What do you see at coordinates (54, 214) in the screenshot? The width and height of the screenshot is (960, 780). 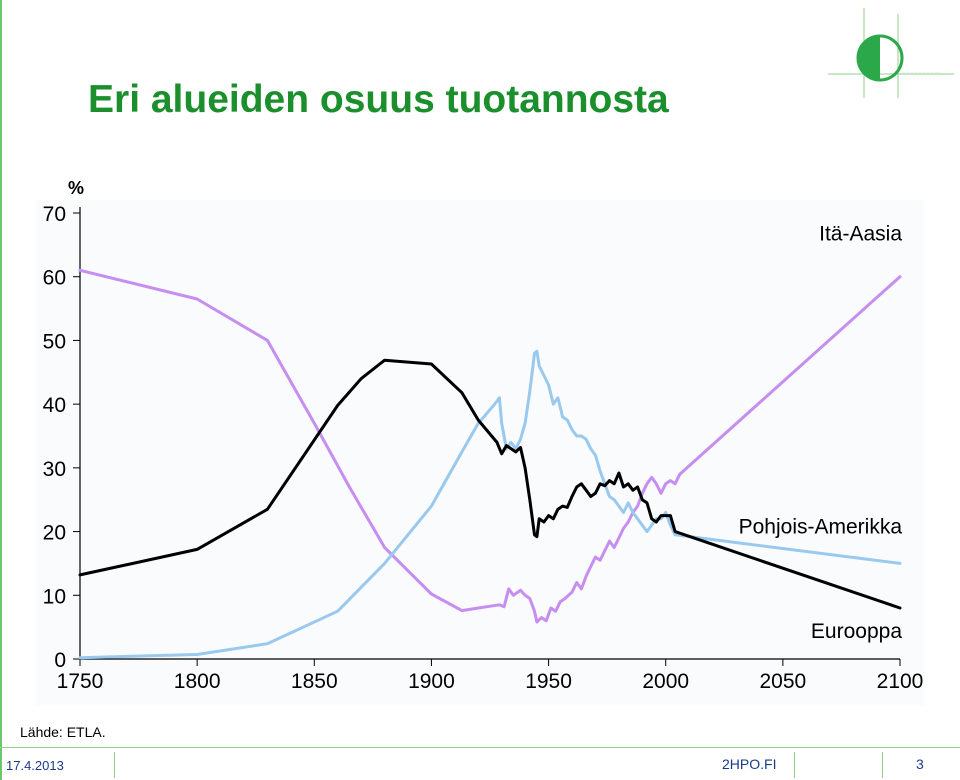 I see `y-tick-label: 70` at bounding box center [54, 214].